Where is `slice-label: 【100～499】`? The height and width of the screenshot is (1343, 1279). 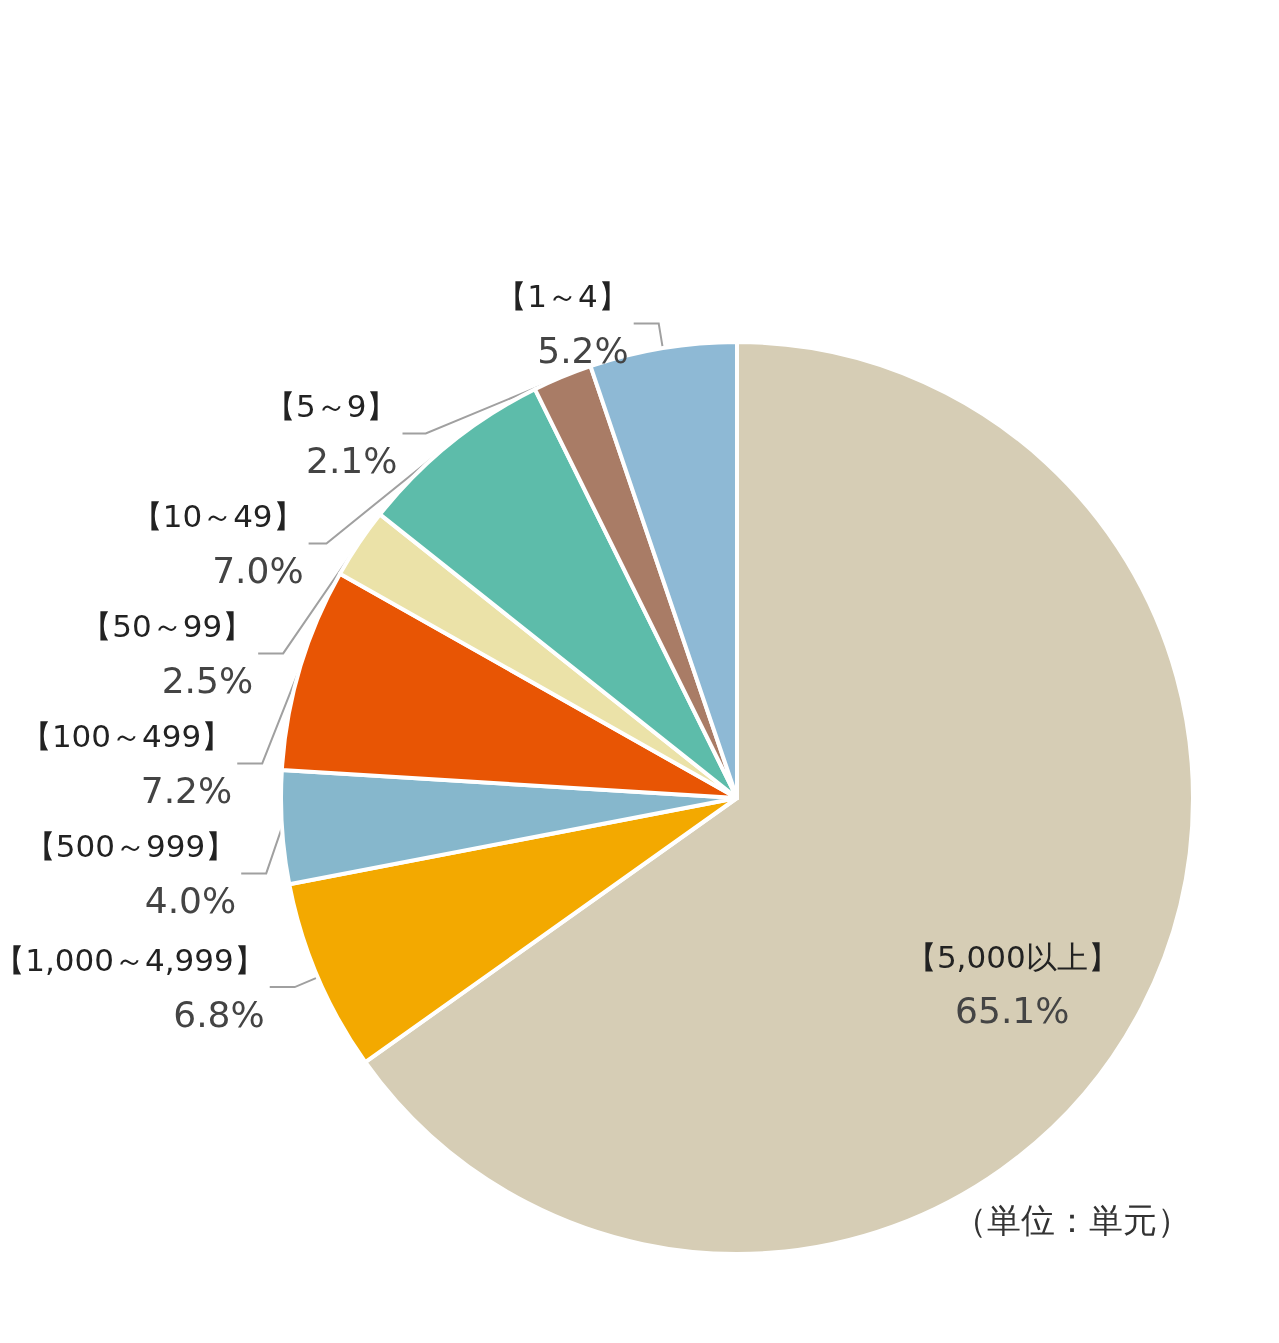 slice-label: 【100～499】 is located at coordinates (126, 736).